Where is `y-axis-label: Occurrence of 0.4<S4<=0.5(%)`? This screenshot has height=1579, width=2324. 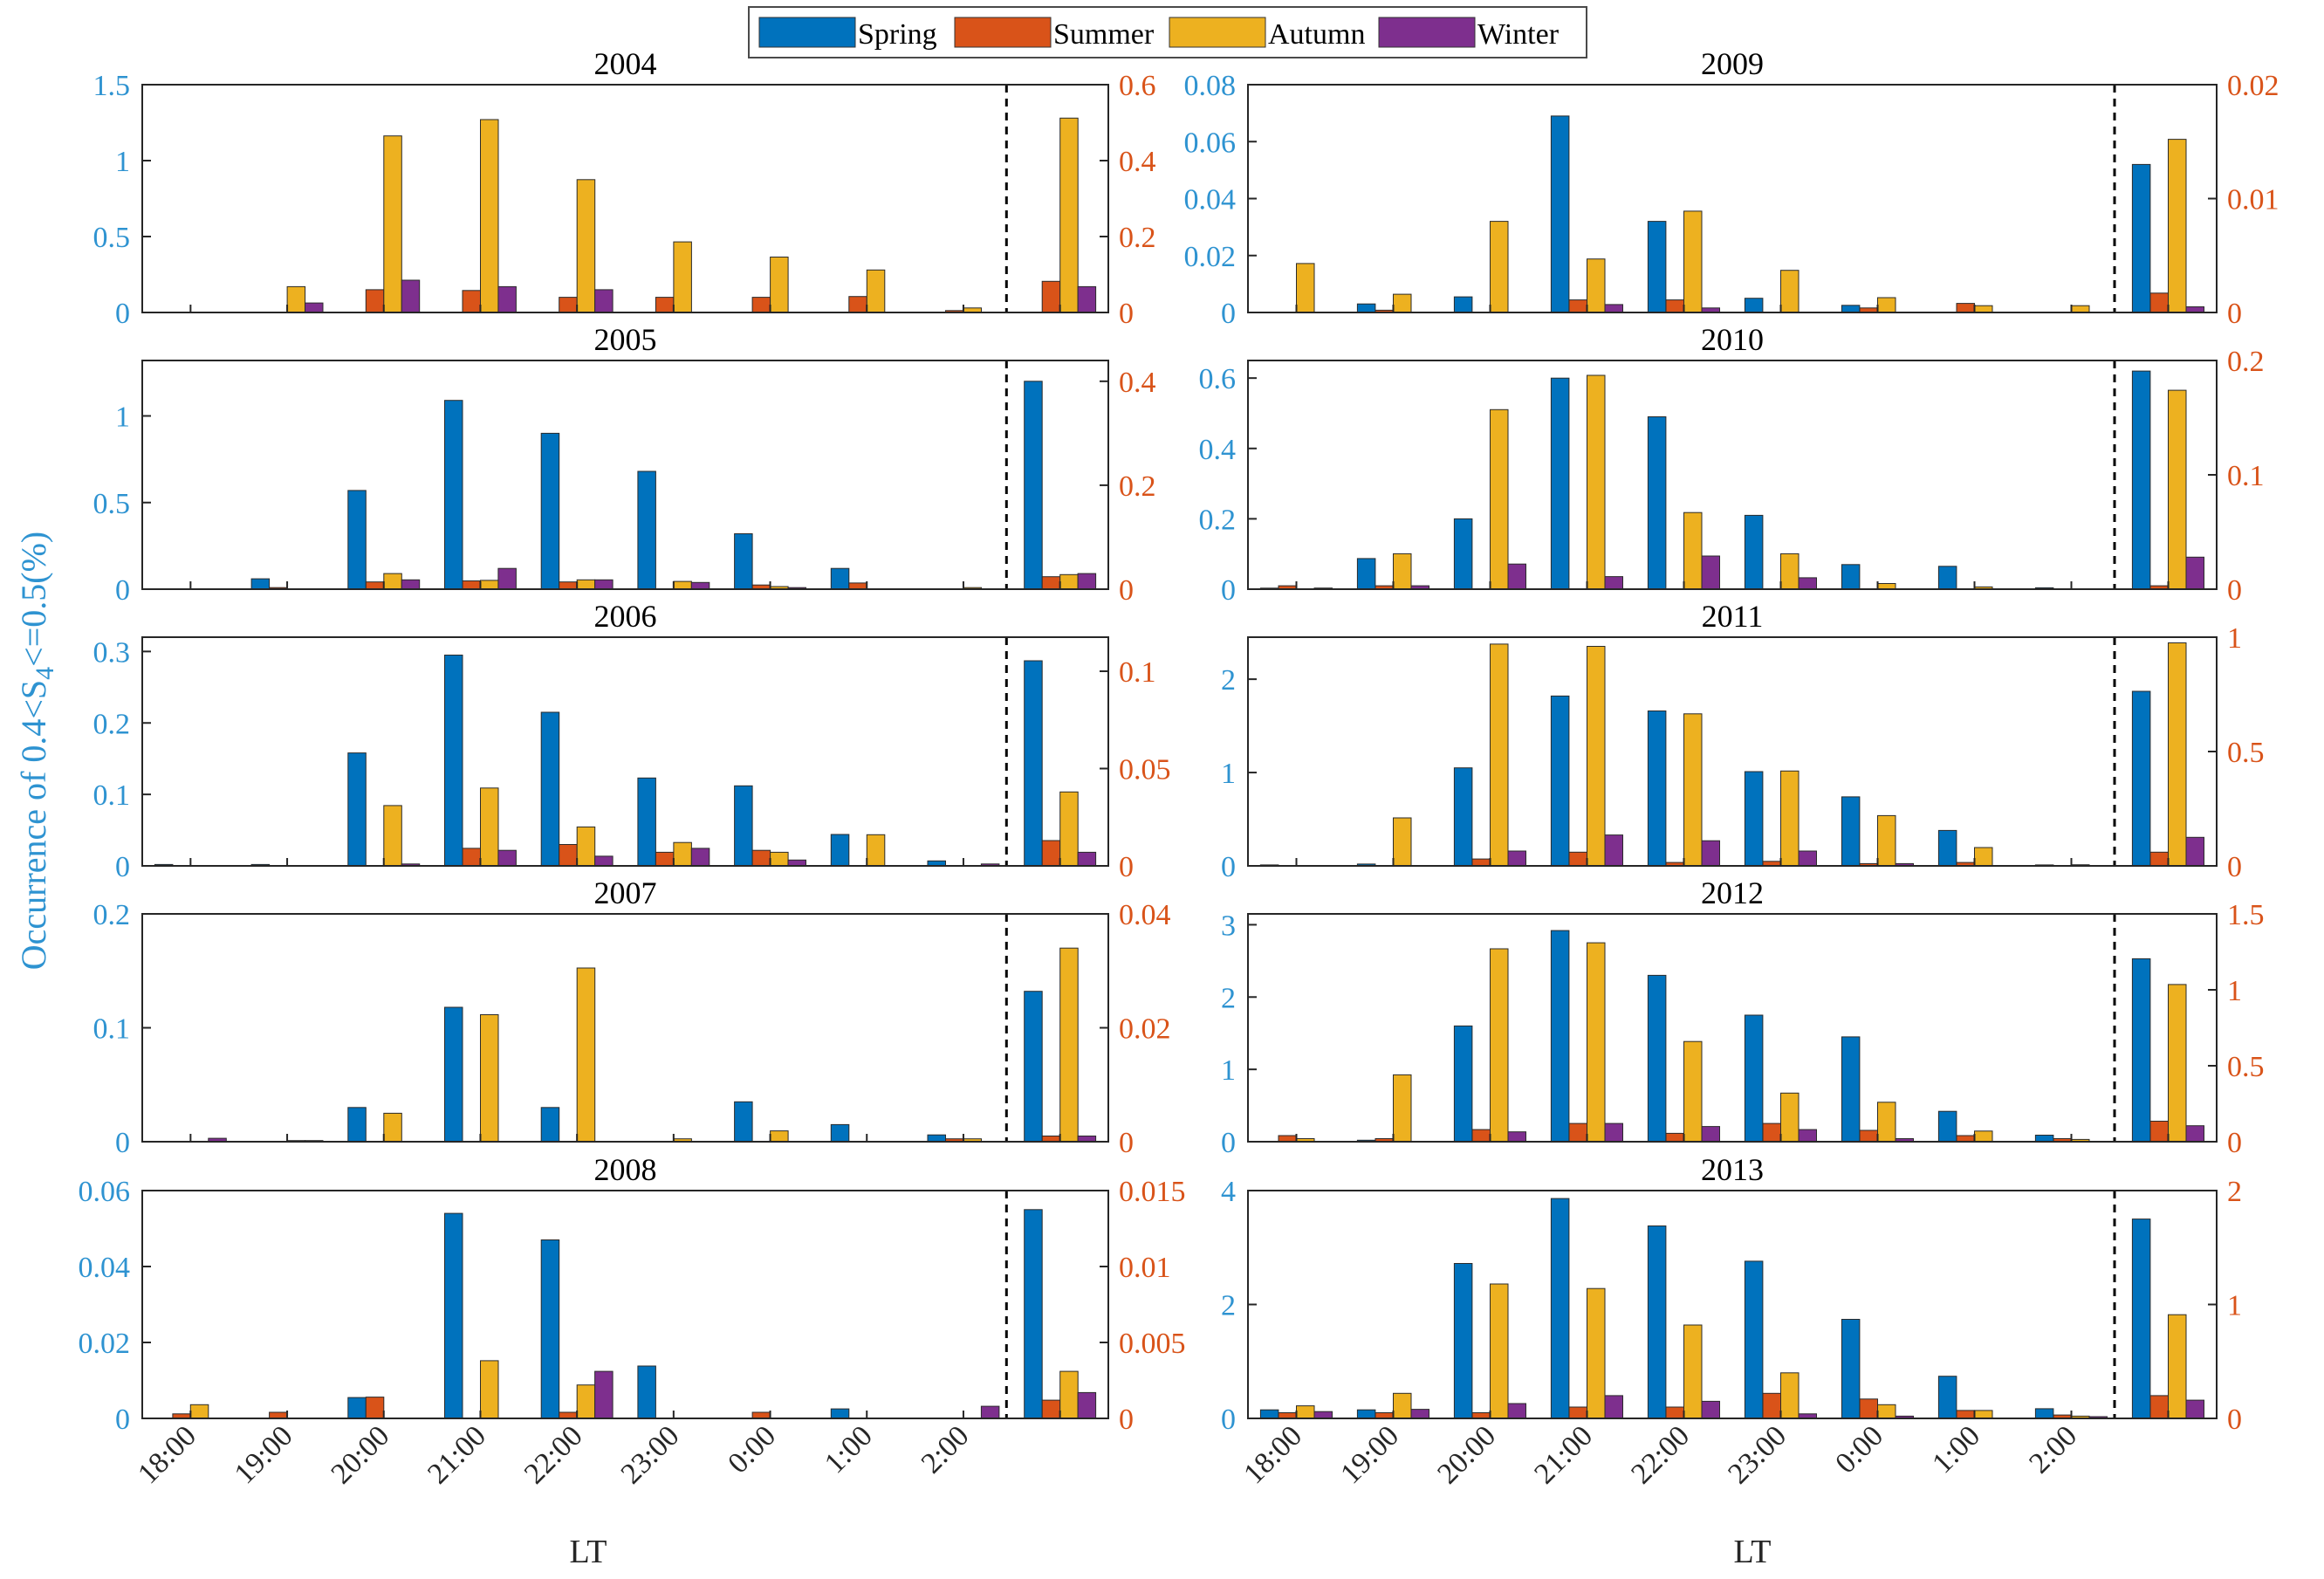 y-axis-label: Occurrence of 0.4<S4<=0.5(%) is located at coordinates (36, 751).